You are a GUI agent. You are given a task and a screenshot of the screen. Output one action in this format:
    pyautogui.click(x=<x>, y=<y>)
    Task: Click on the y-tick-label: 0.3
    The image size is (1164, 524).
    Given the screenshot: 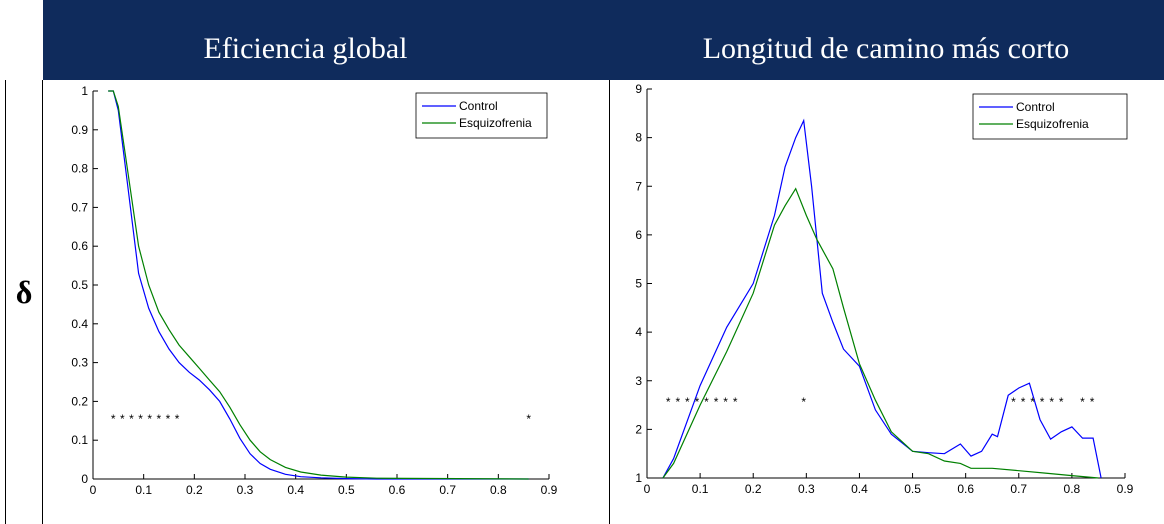 What is the action you would take?
    pyautogui.click(x=79, y=363)
    